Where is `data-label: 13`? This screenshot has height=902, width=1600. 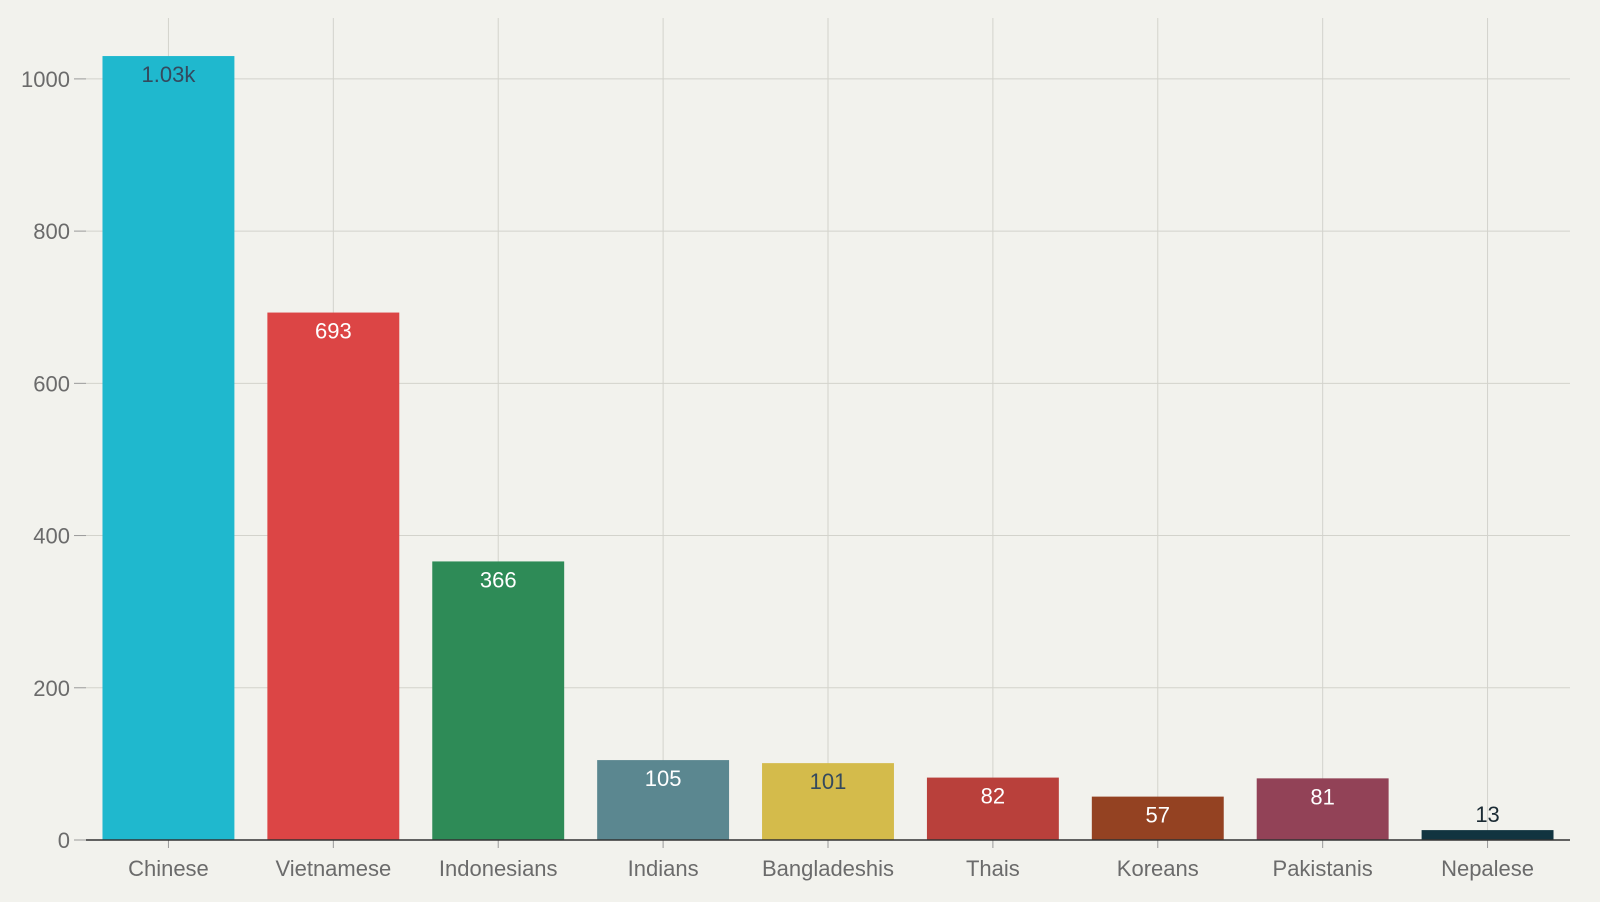 data-label: 13 is located at coordinates (1487, 814).